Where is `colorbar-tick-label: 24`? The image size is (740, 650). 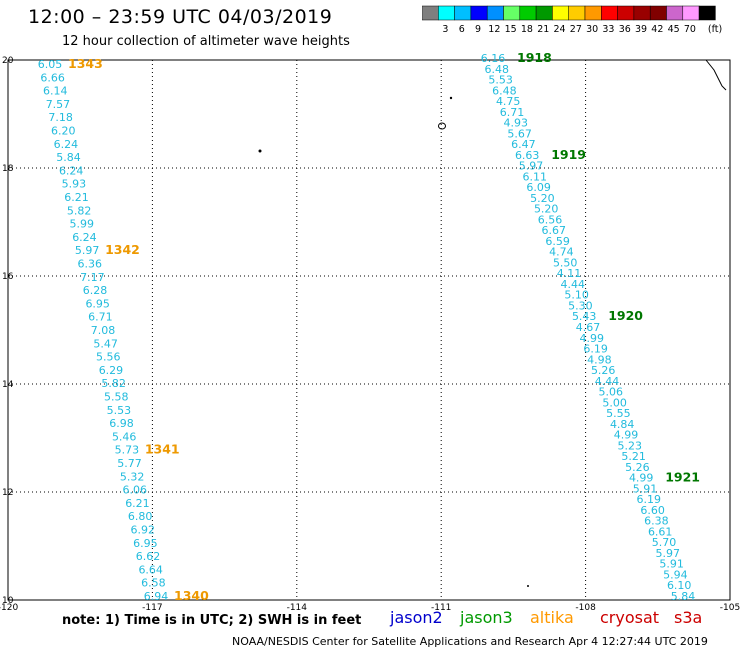
colorbar-tick-label: 24 is located at coordinates (560, 29).